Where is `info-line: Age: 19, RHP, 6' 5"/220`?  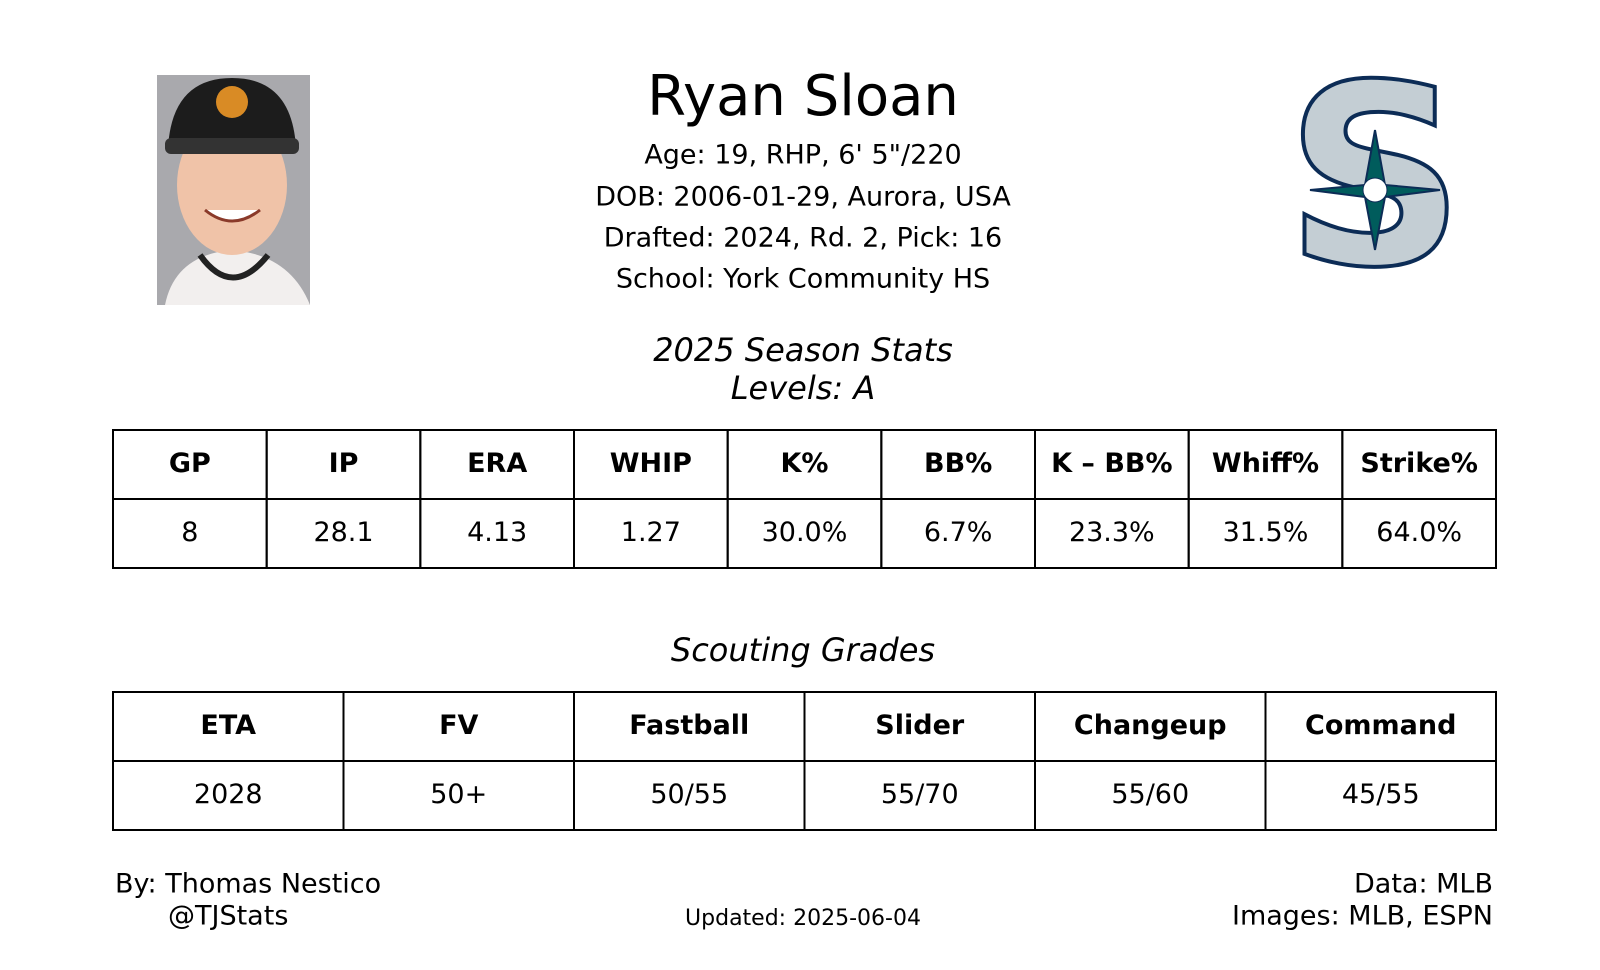
info-line: Age: 19, RHP, 6' 5"/220 is located at coordinates (802, 155).